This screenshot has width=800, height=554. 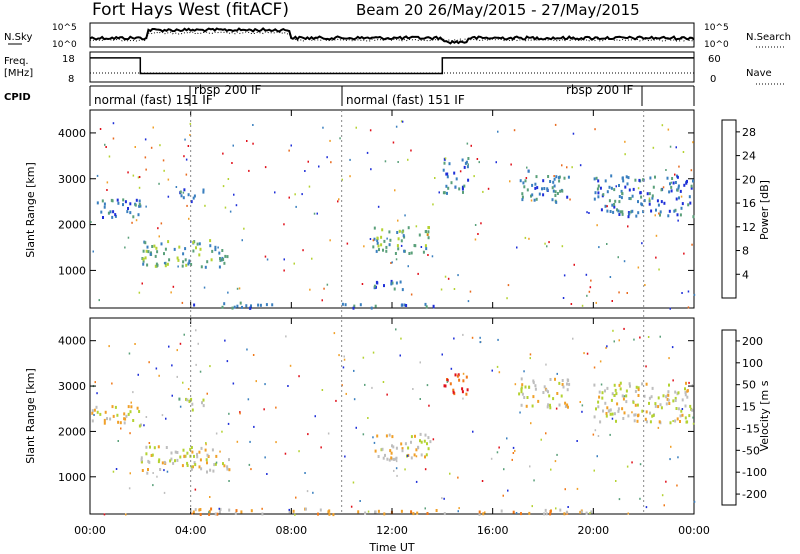 What do you see at coordinates (18, 73) in the screenshot?
I see `freq-unit: [MHz]` at bounding box center [18, 73].